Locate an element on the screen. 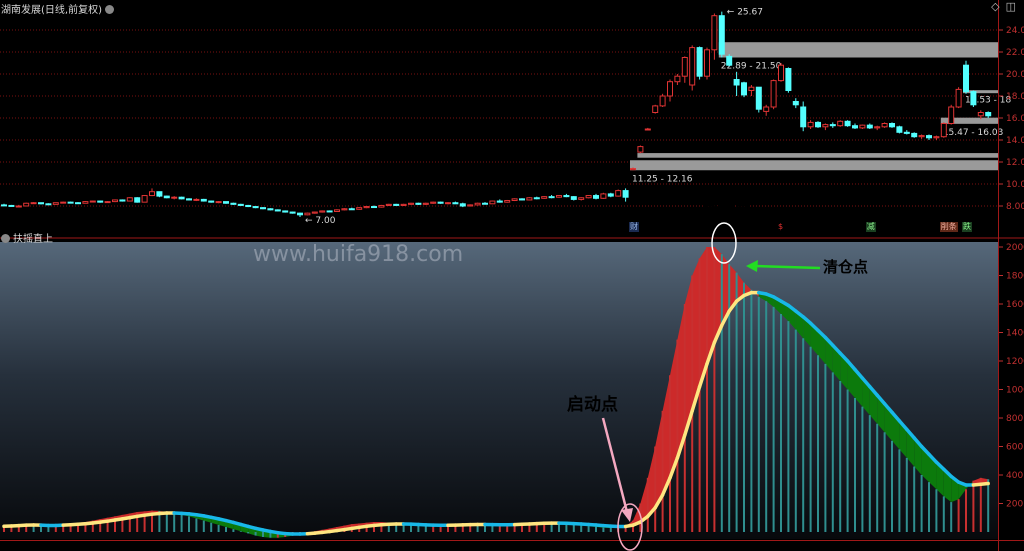  event-marker: 减 is located at coordinates (870, 227).